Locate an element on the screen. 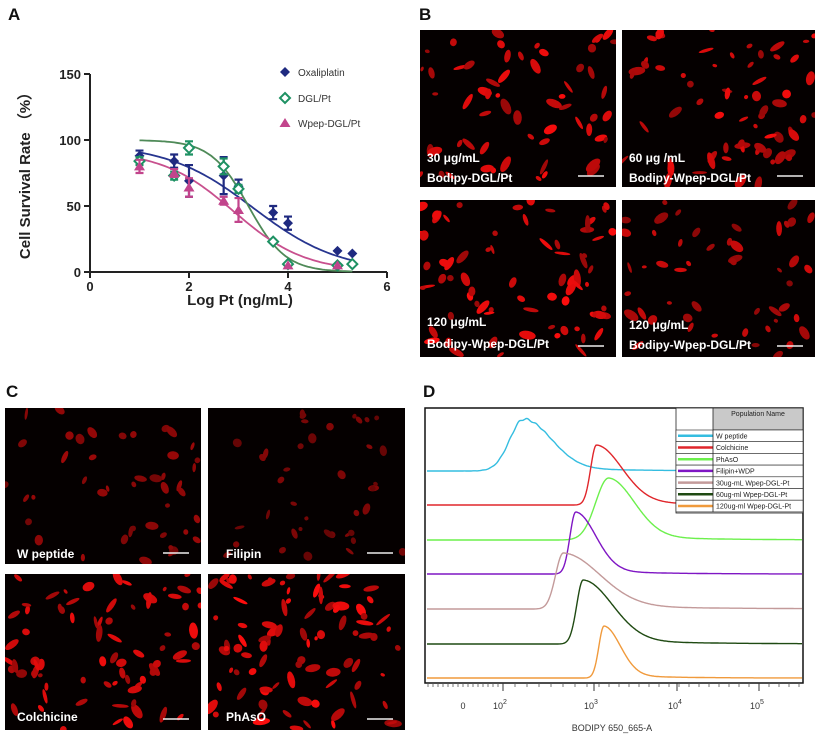  cells is located at coordinates (518, 105).